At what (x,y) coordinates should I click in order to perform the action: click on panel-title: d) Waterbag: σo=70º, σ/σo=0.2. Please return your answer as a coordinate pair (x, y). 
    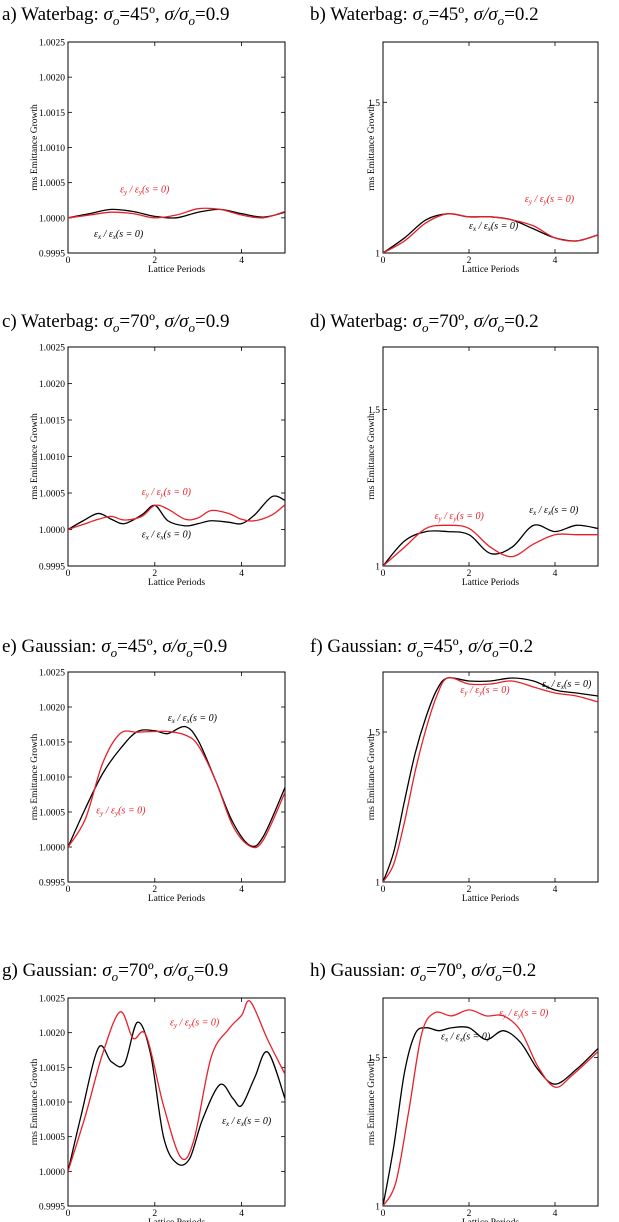
    Looking at the image, I should click on (424, 323).